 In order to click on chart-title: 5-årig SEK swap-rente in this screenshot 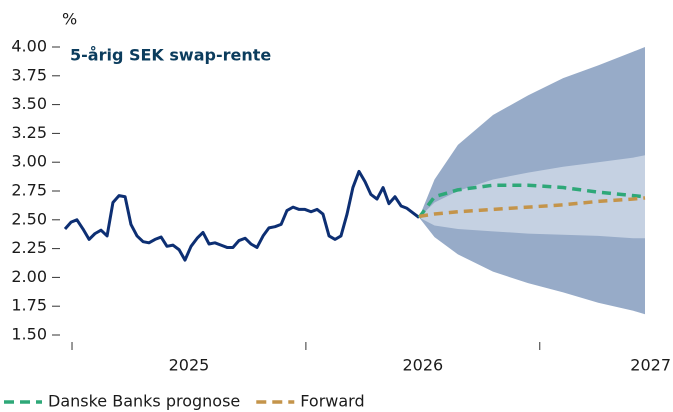, I will do `click(170, 55)`.